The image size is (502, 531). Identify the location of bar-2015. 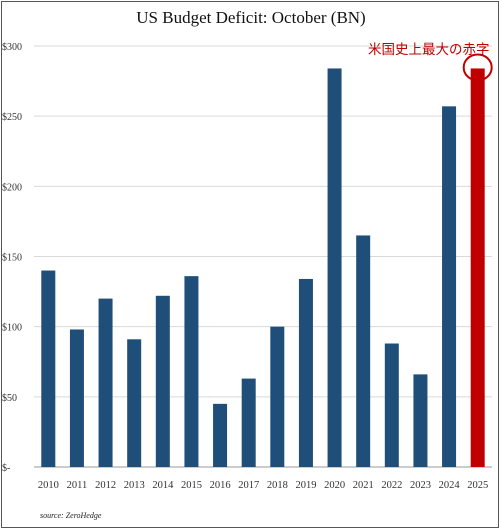
(191, 371).